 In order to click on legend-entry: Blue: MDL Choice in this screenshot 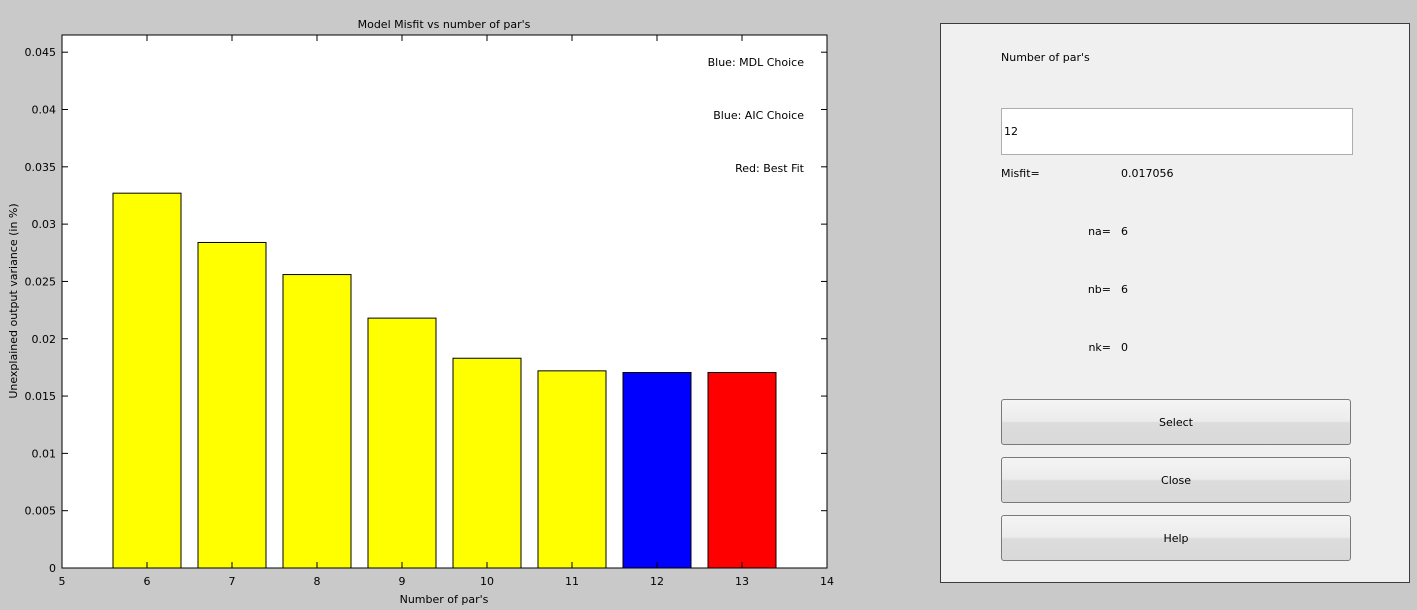, I will do `click(756, 62)`.